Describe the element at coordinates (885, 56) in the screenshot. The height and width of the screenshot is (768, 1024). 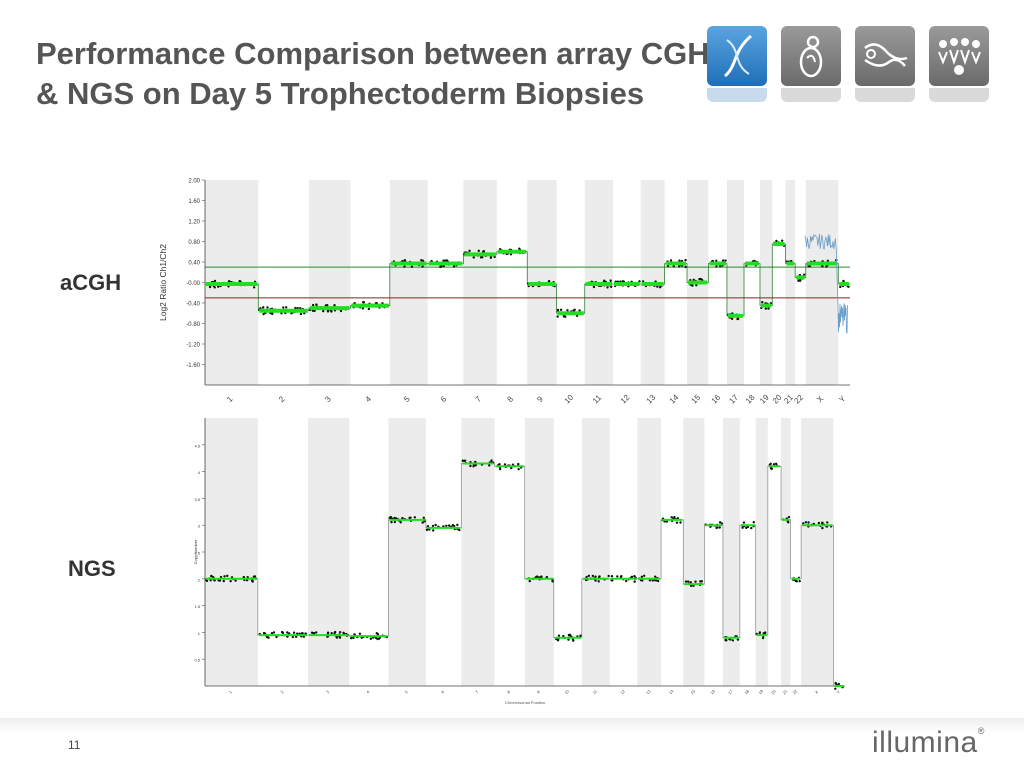
I see `cell-icon` at that location.